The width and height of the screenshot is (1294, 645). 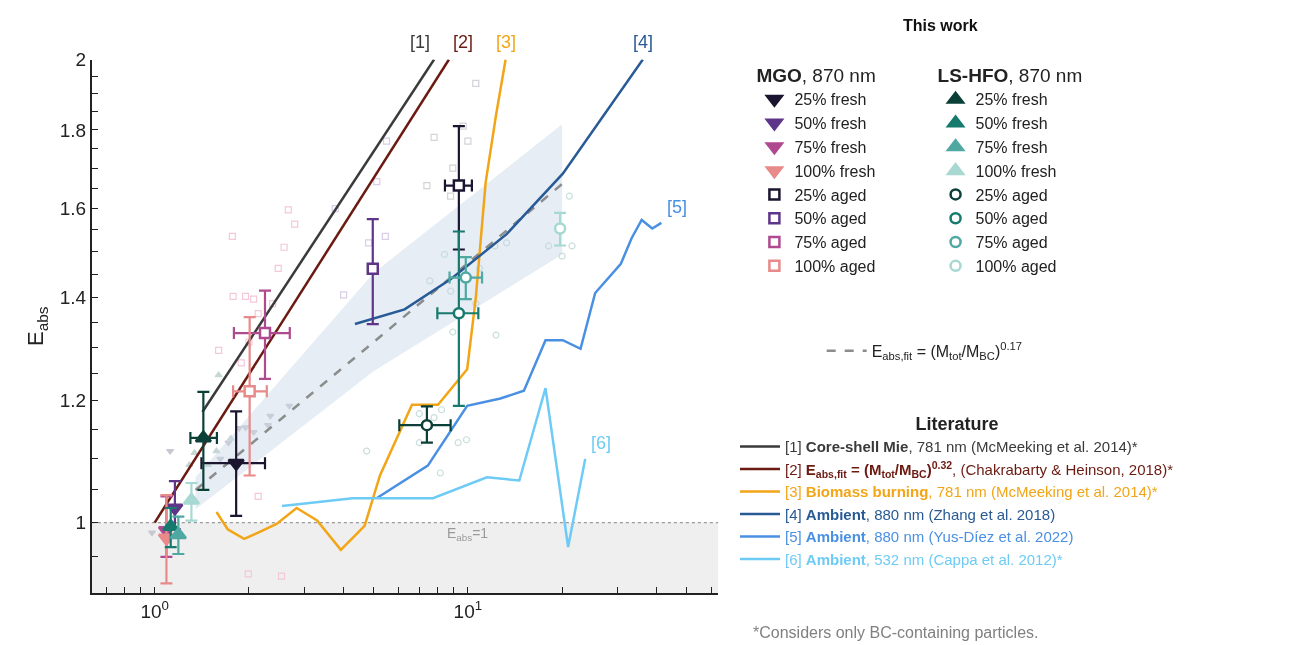 I want to click on x-tick-label: 10$^{1}$, so click(x=468, y=609).